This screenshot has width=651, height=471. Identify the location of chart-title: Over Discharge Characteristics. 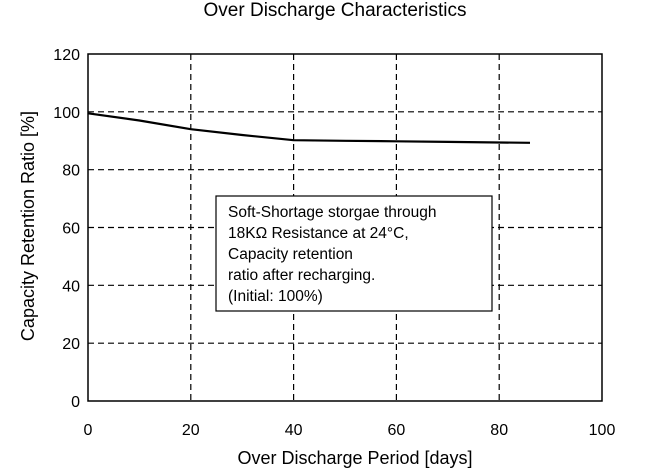
(335, 10).